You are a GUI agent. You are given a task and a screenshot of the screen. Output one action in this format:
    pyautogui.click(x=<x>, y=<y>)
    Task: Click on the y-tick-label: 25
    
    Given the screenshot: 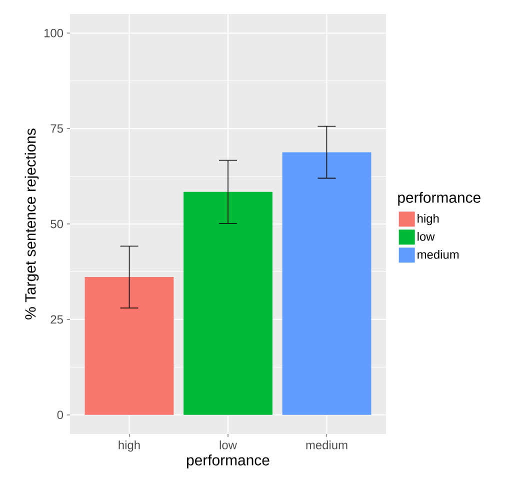 What is the action you would take?
    pyautogui.click(x=56, y=319)
    